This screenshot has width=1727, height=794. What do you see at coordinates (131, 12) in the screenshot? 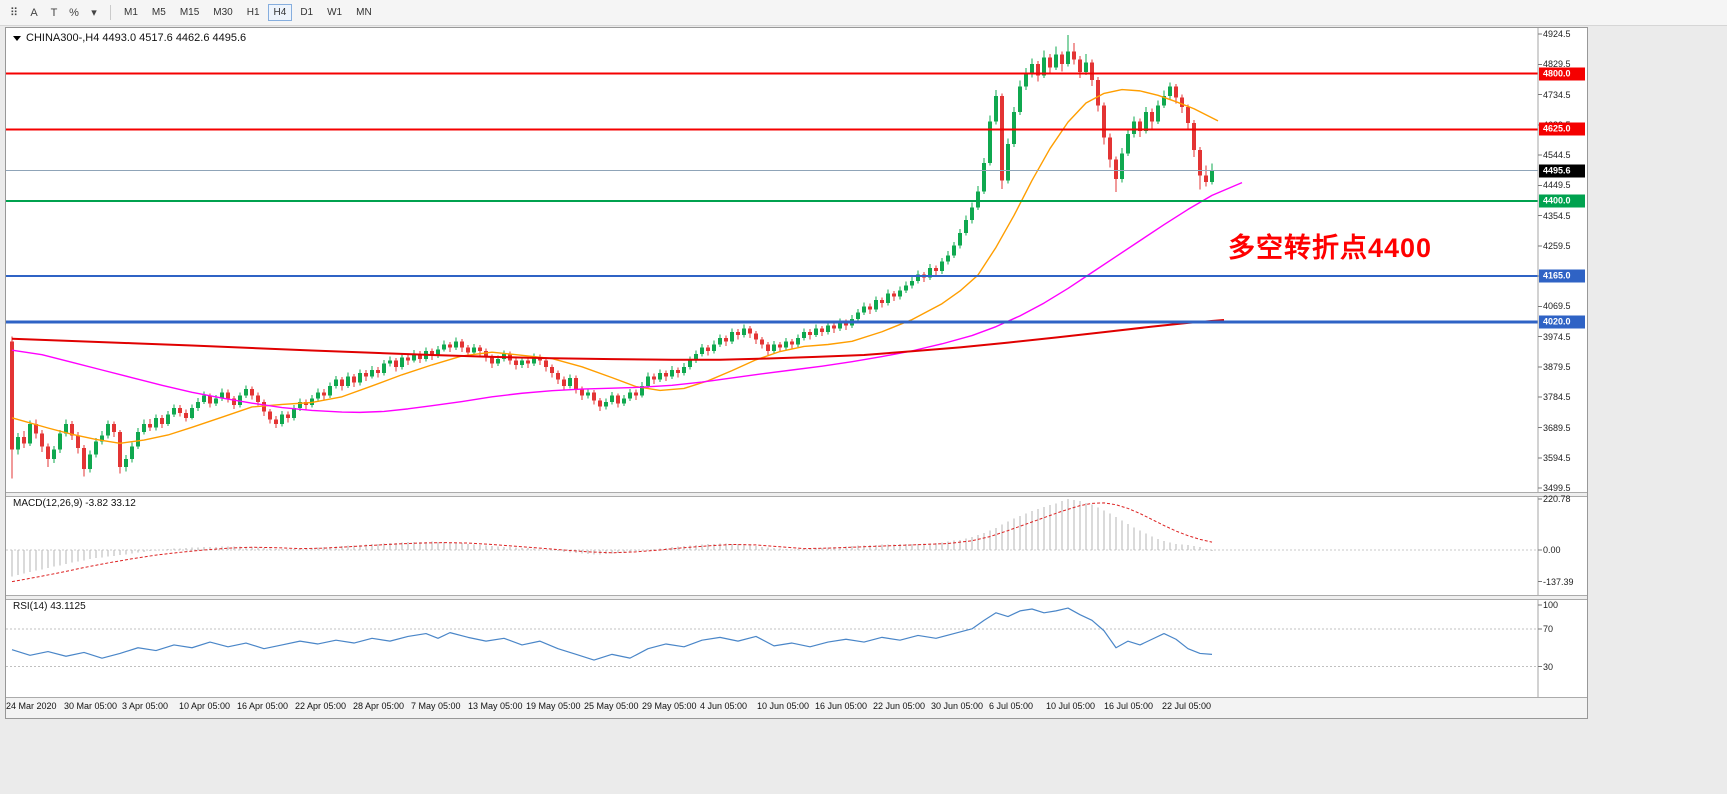
I see `timeframe-button-M1: M1` at bounding box center [131, 12].